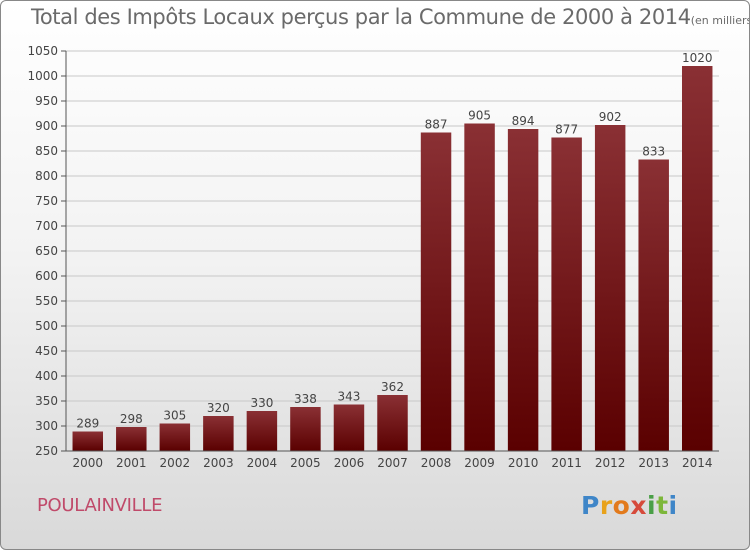 The image size is (750, 550). What do you see at coordinates (697, 58) in the screenshot?
I see `bar-value-label: 1020` at bounding box center [697, 58].